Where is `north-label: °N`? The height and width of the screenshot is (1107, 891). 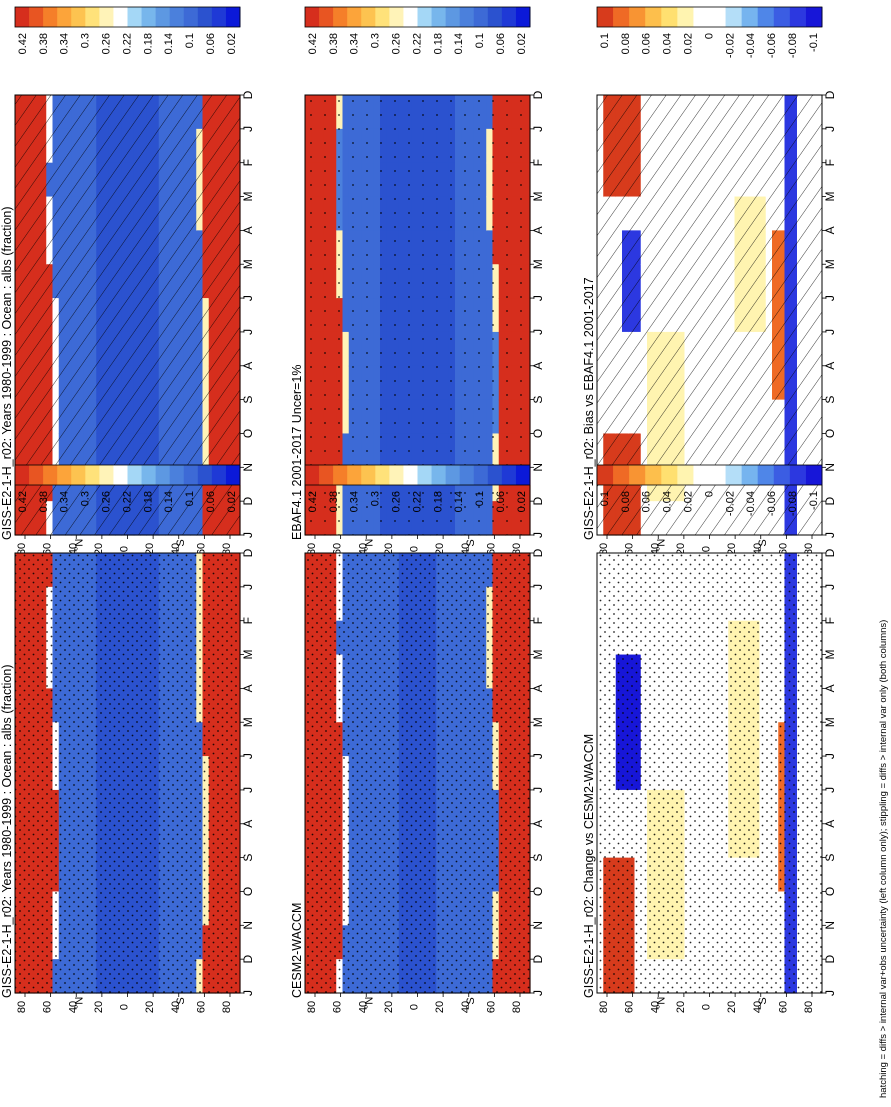
north-label: °N is located at coordinates (80, 545).